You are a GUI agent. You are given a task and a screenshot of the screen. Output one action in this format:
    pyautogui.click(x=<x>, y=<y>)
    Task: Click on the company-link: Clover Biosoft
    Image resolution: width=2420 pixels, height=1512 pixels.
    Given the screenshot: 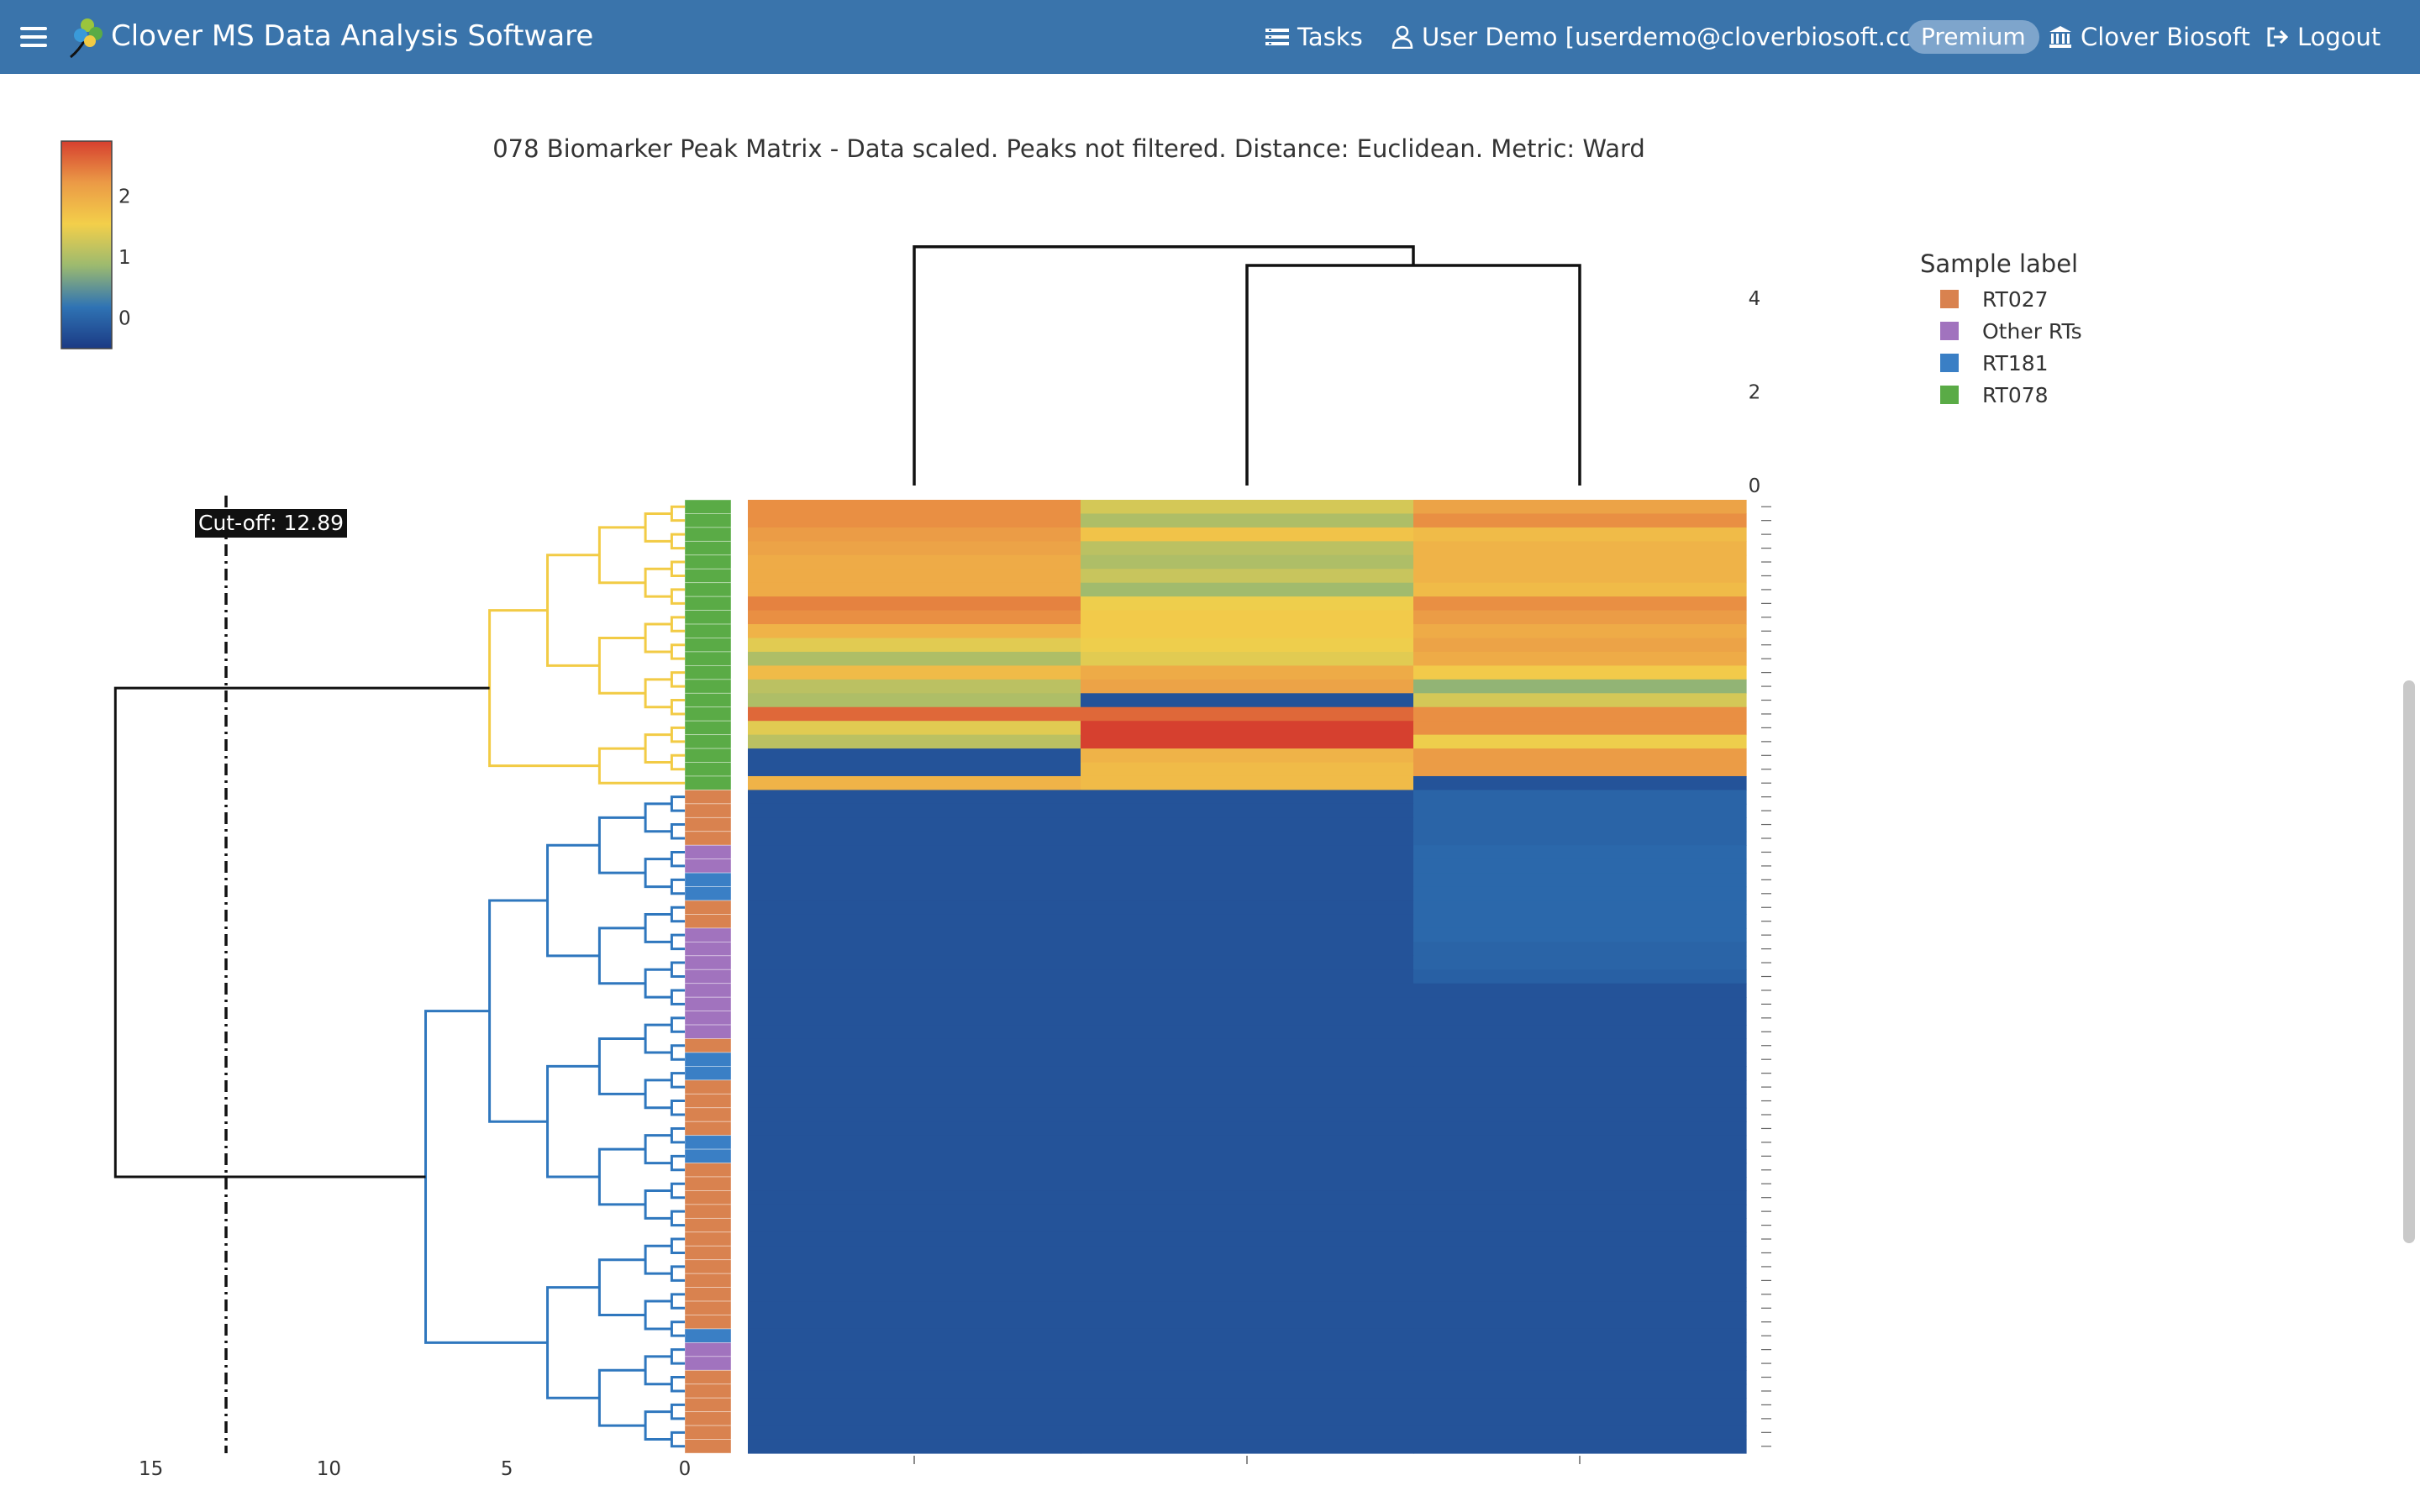 What is the action you would take?
    pyautogui.click(x=2149, y=36)
    